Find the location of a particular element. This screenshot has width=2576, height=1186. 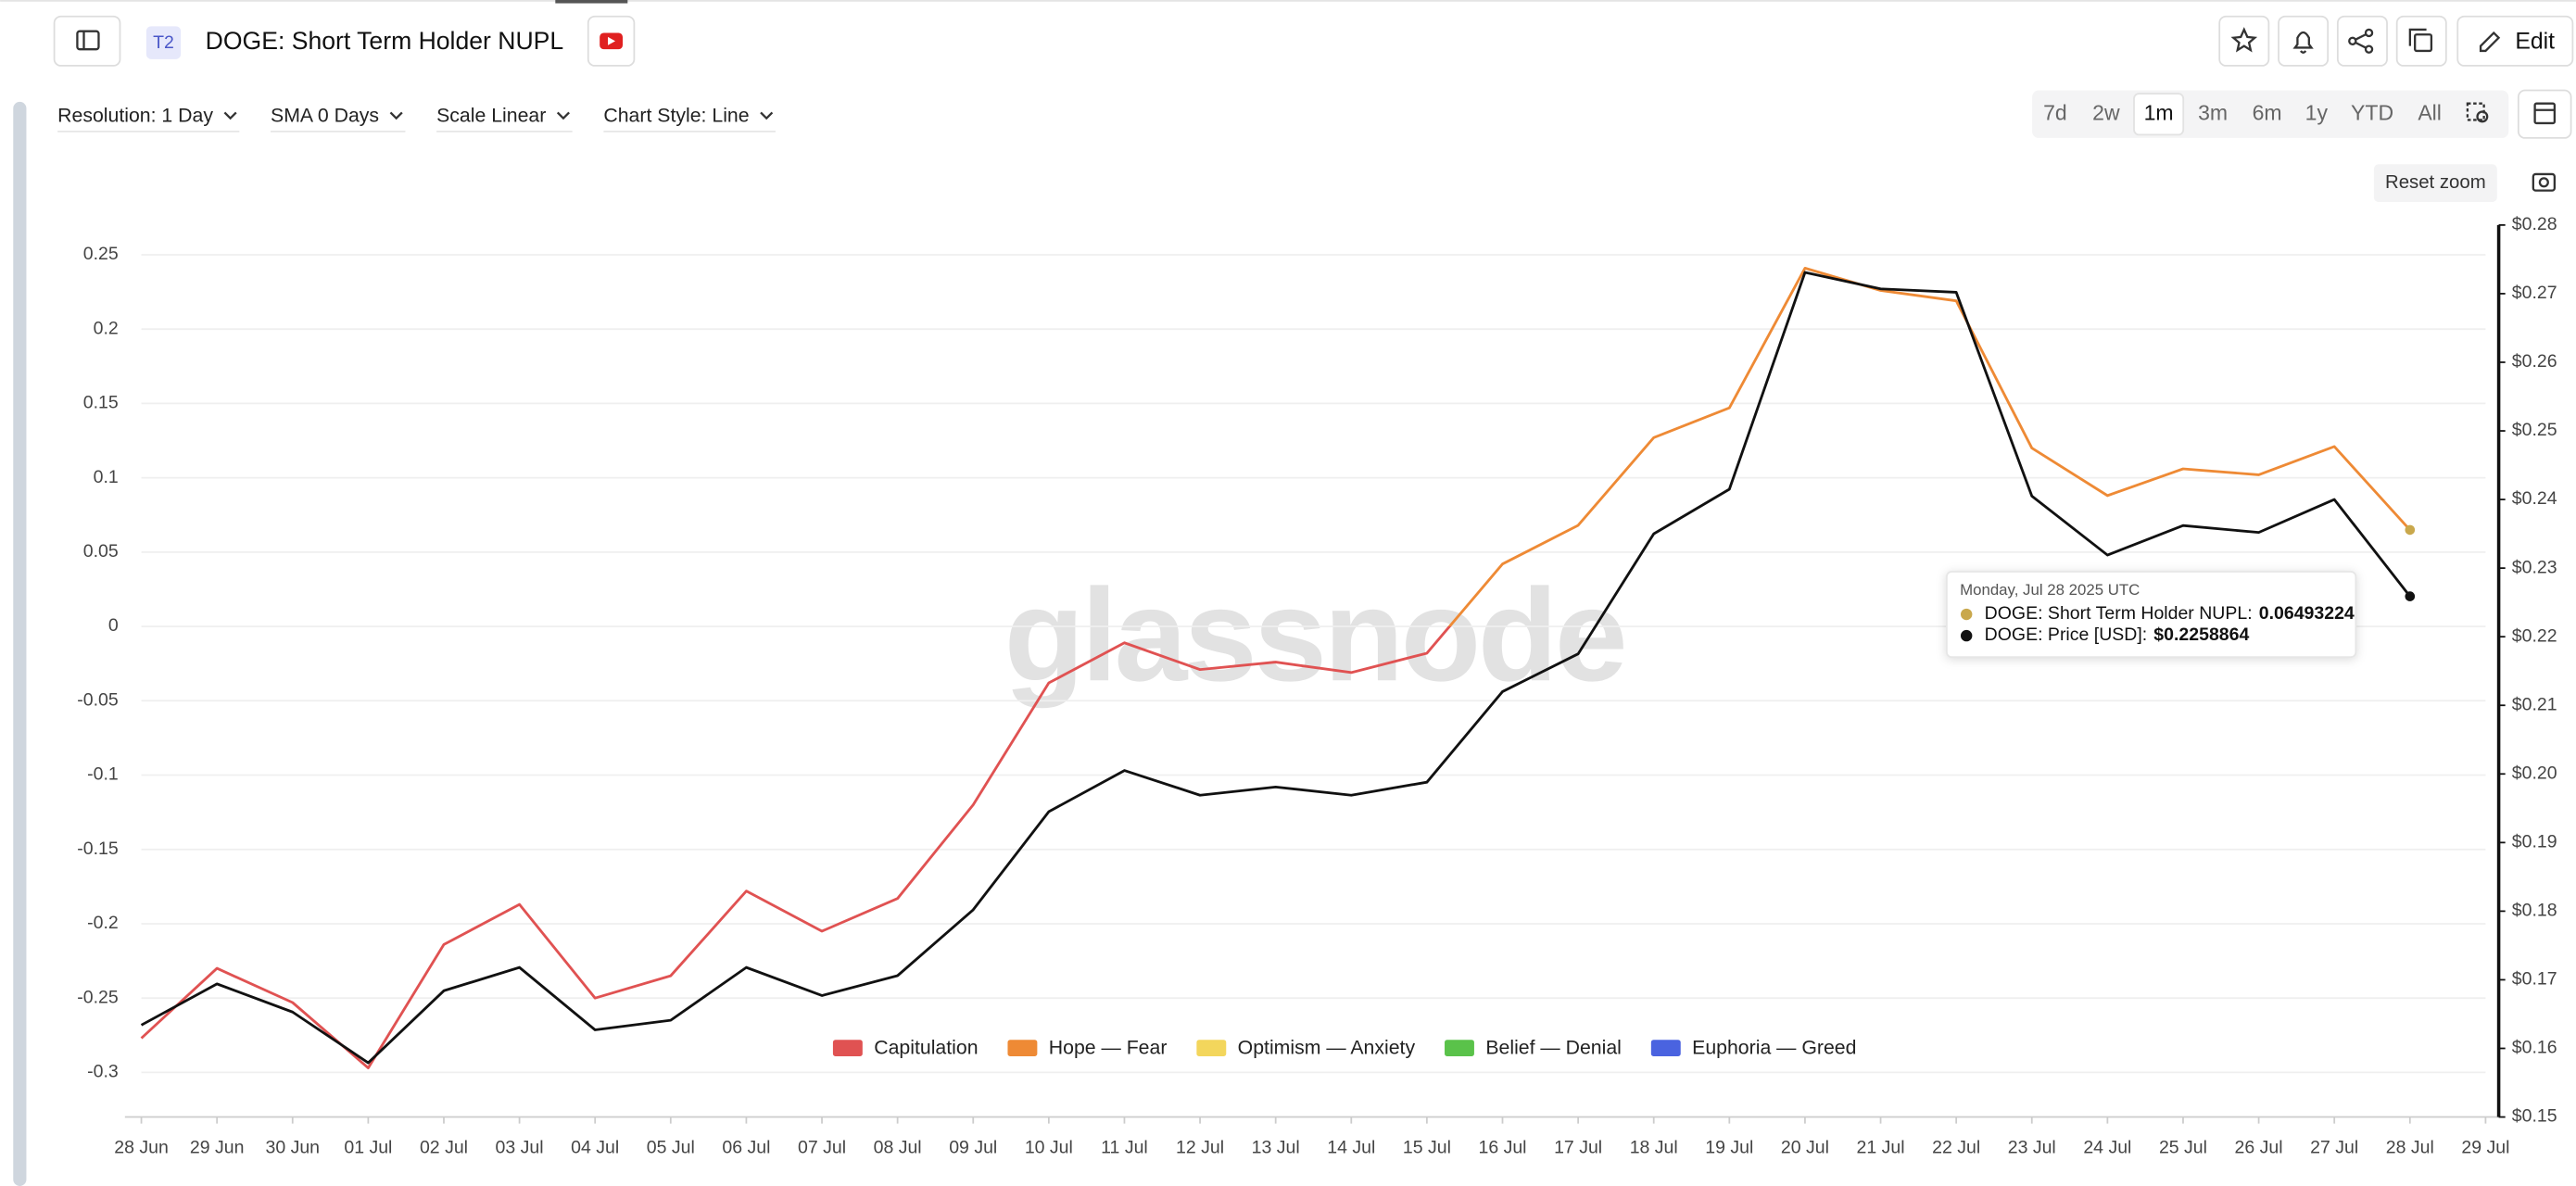

alert-button is located at coordinates (2304, 41).